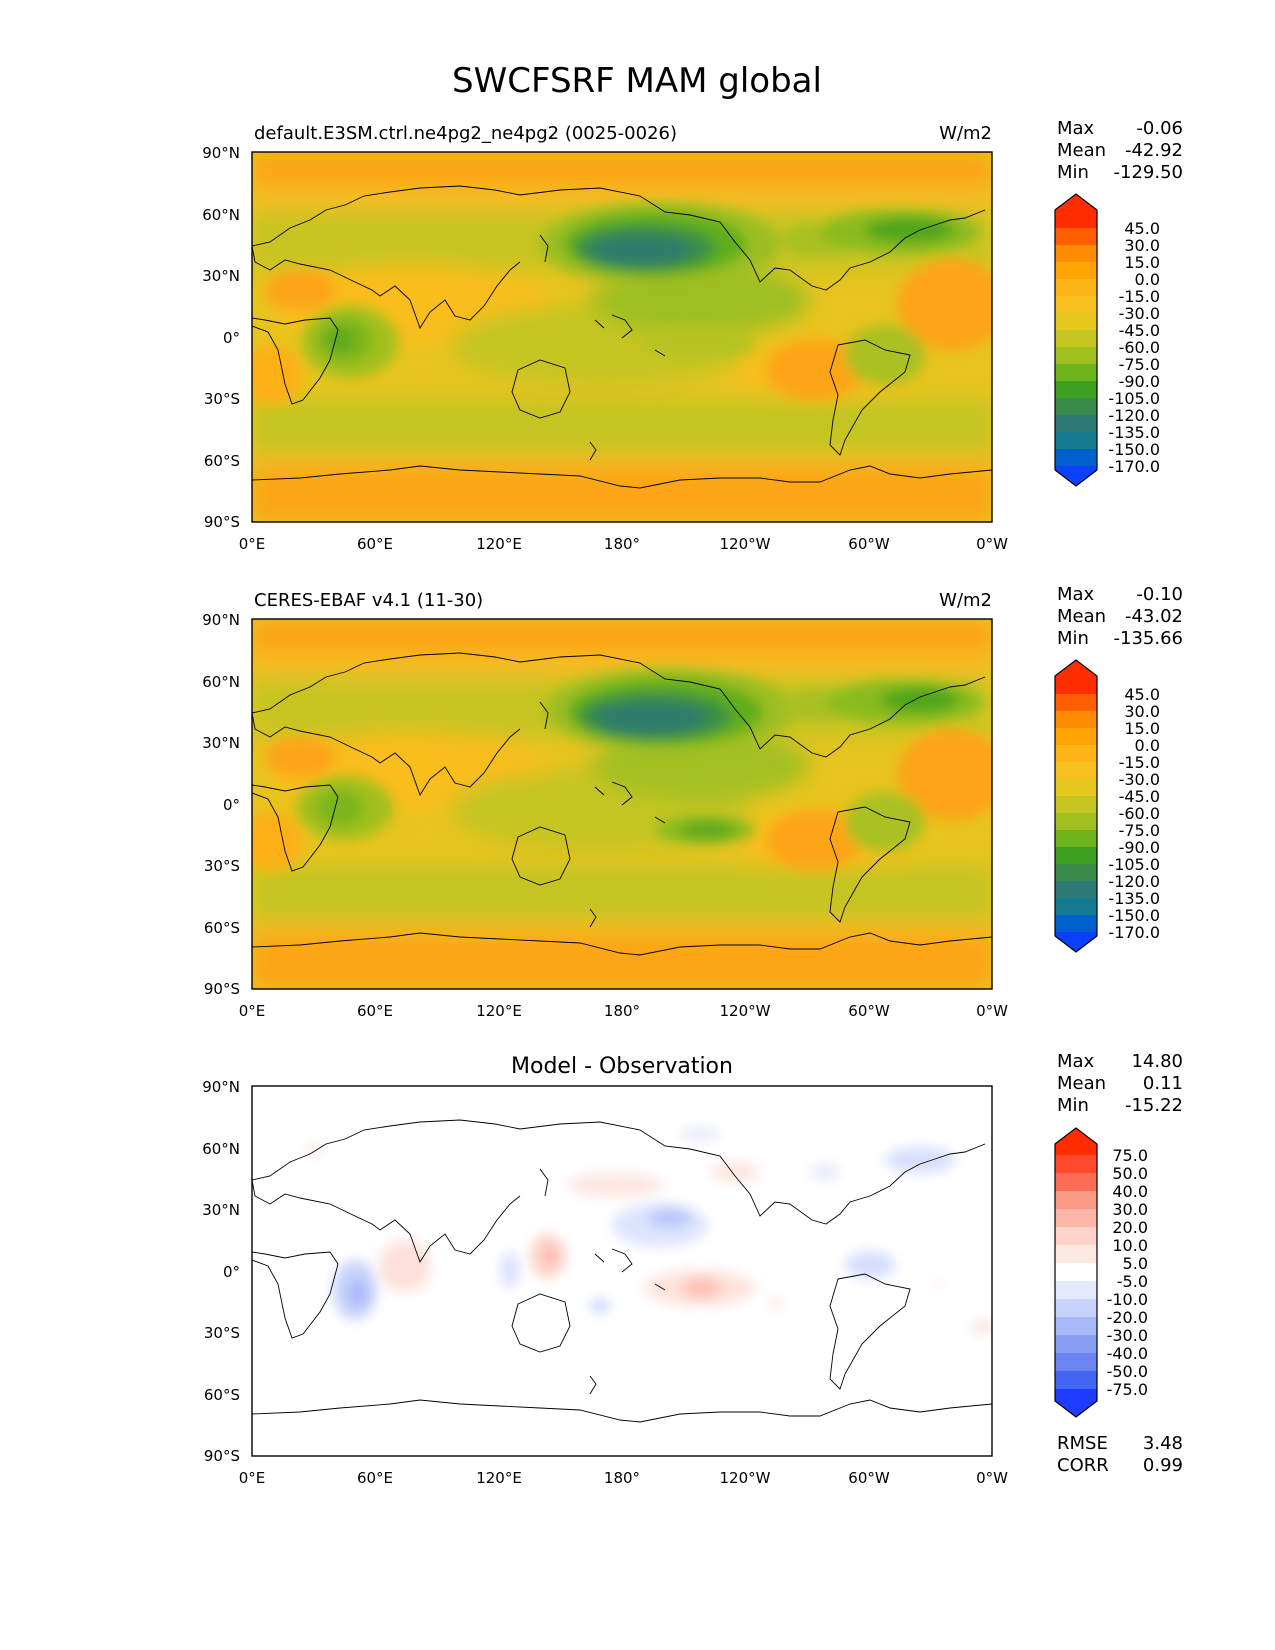  Describe the element at coordinates (1120, 150) in the screenshot. I see `stats-block: Max -0.06 Mean -42.92 Min -129.50` at that location.